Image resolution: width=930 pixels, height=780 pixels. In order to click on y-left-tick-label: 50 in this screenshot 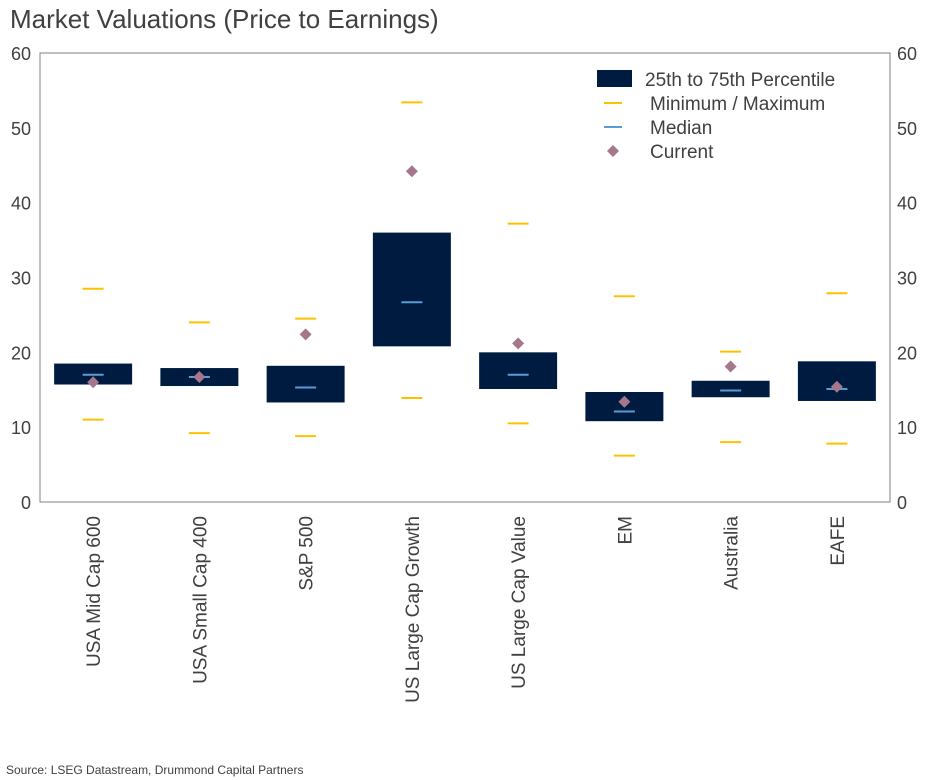, I will do `click(21, 129)`.